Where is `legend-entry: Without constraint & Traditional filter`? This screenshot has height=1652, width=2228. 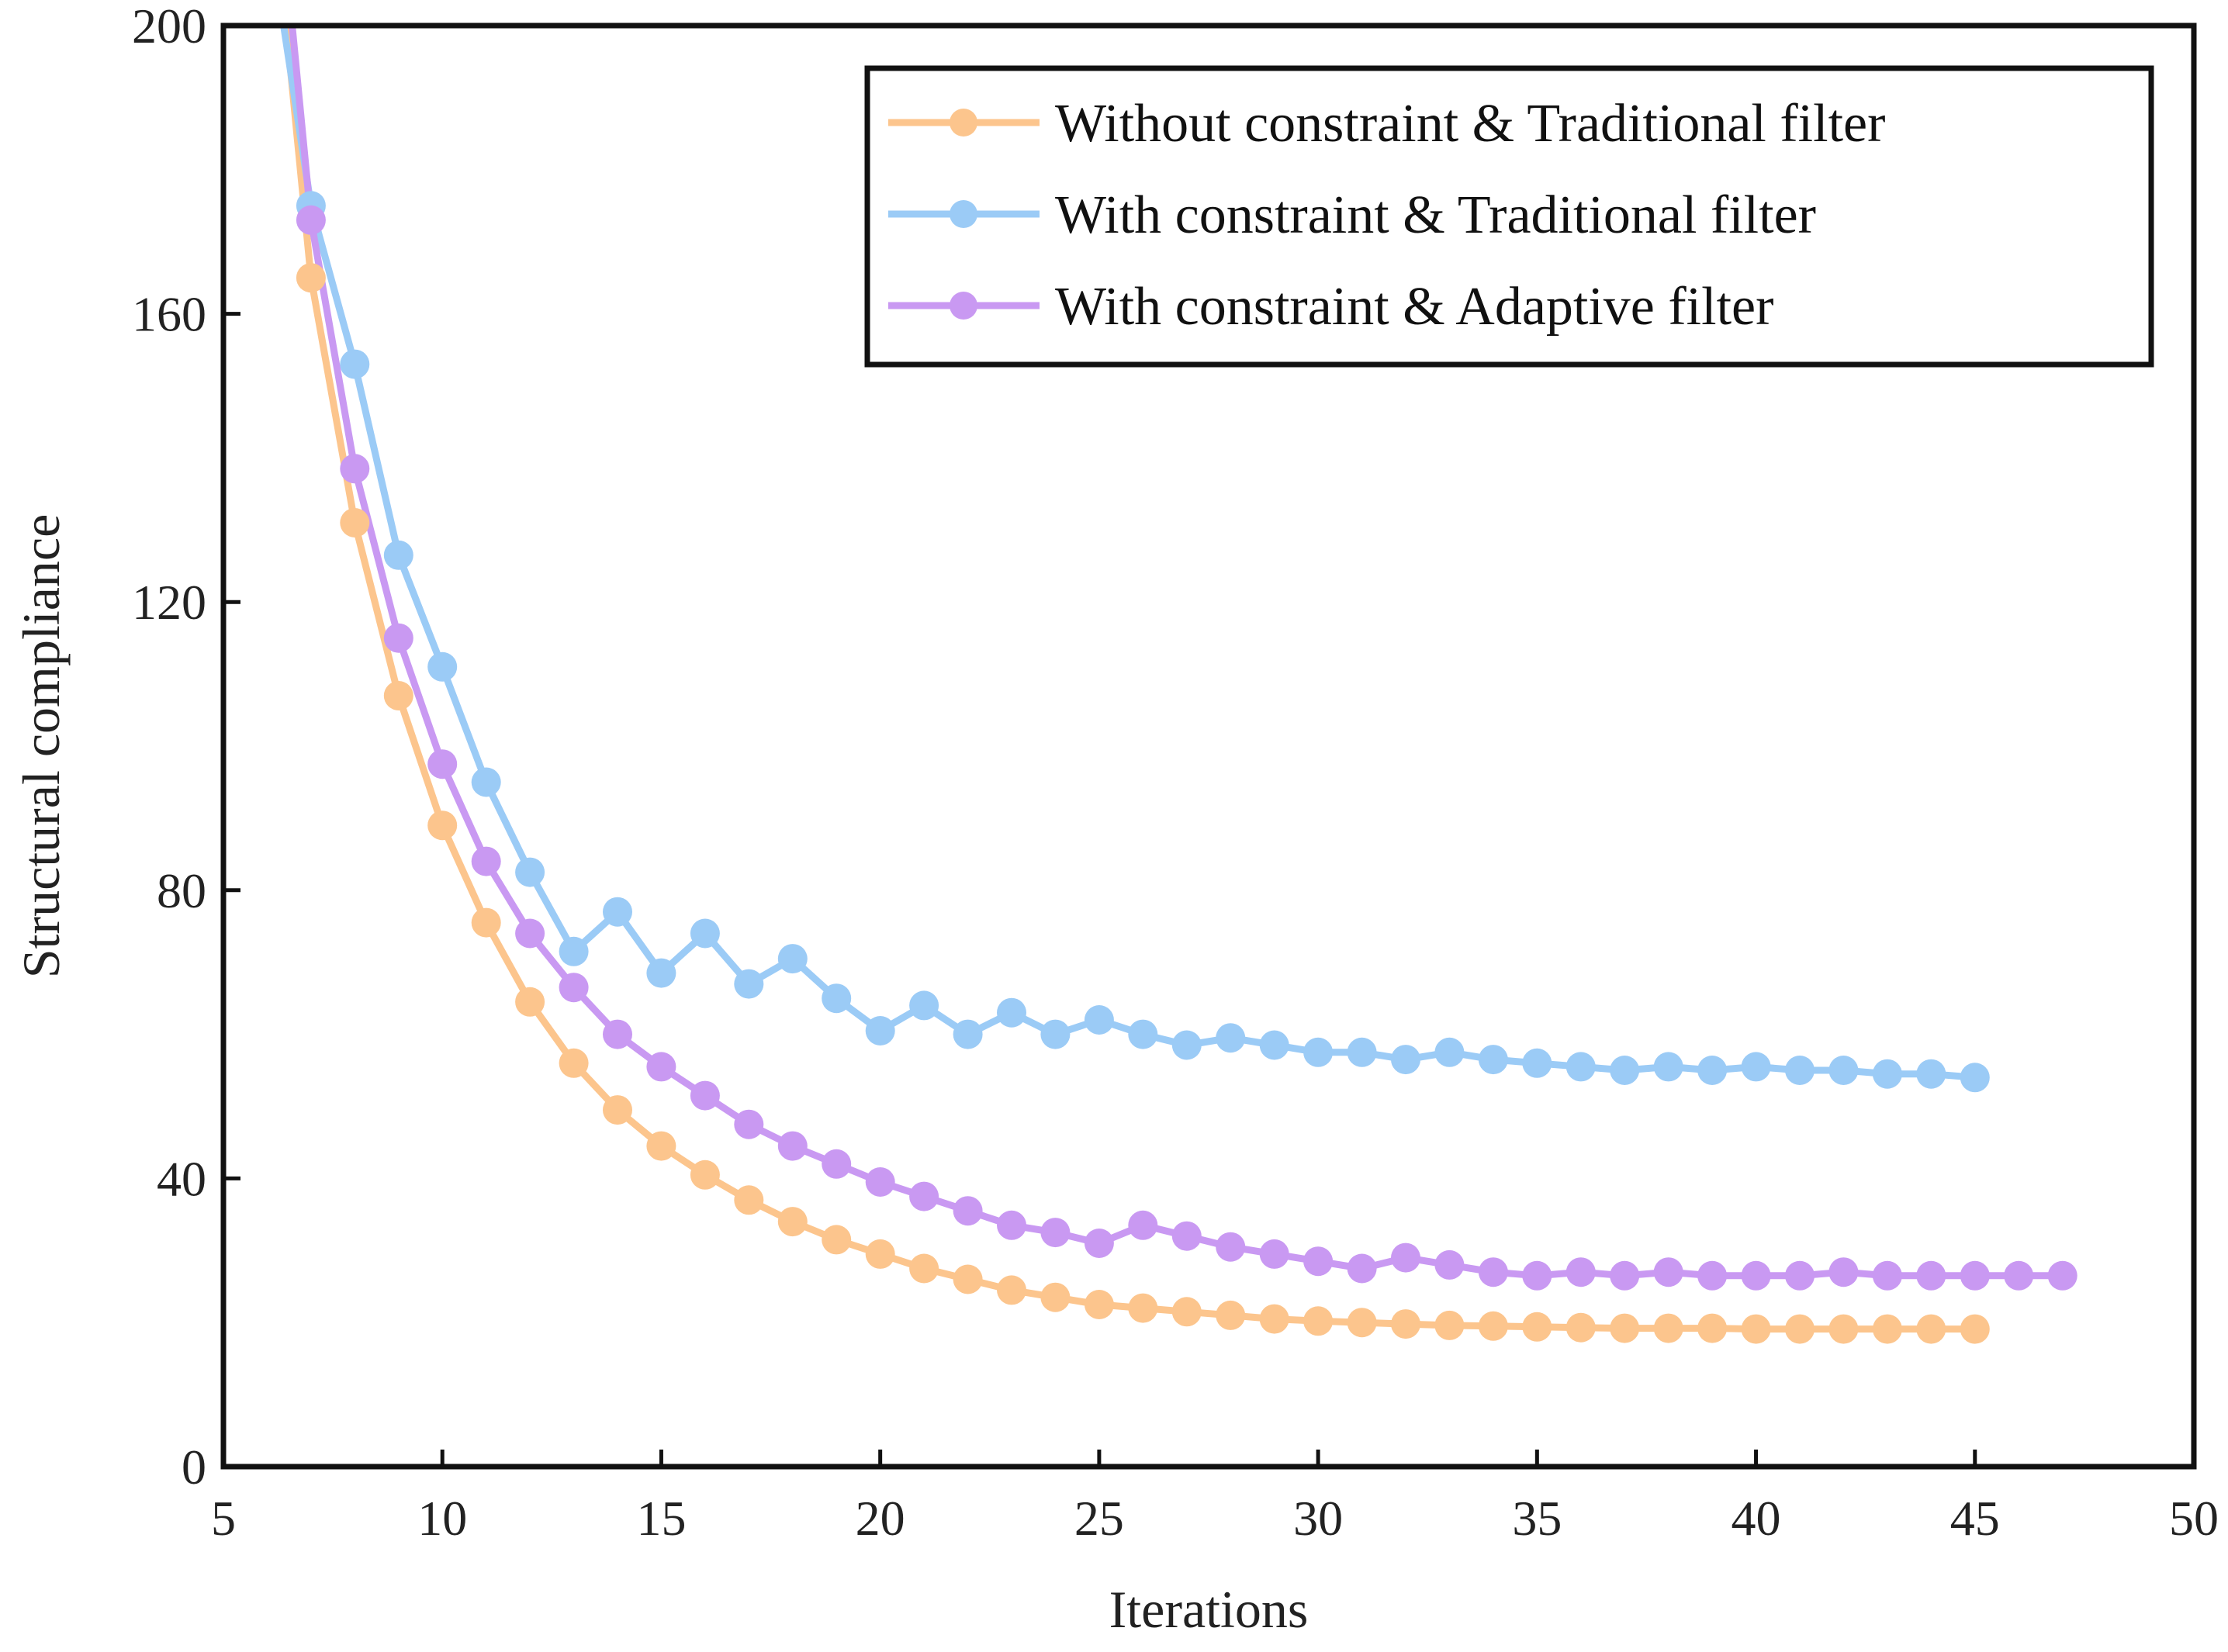
legend-entry: Without constraint & Traditional filter is located at coordinates (1386, 124).